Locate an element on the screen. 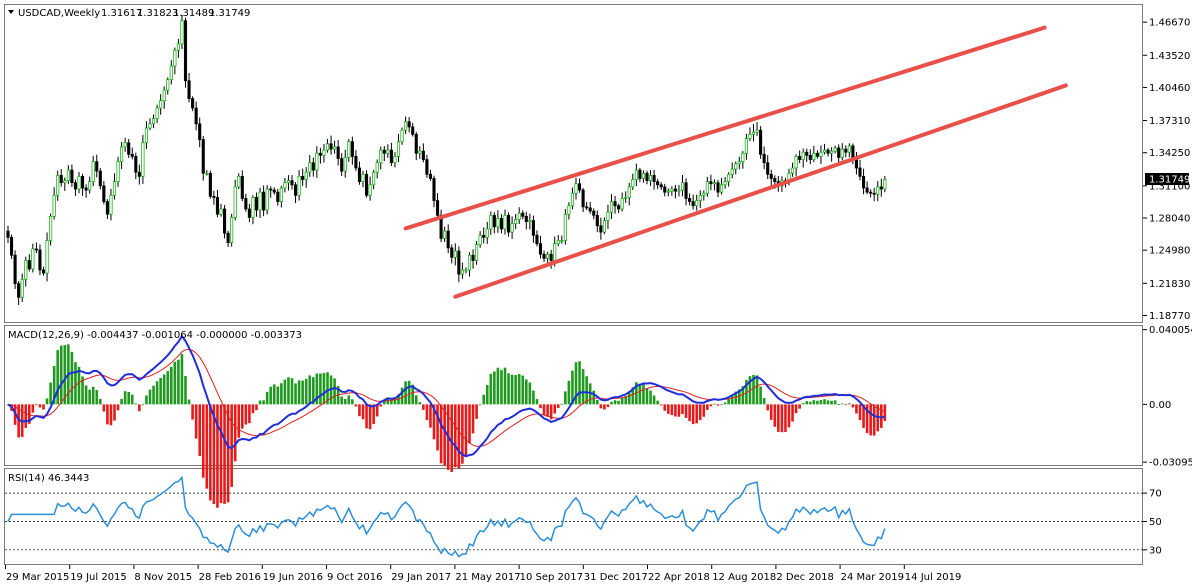 The image size is (1192, 588). price-tick-label: 1.31100 is located at coordinates (1169, 186).